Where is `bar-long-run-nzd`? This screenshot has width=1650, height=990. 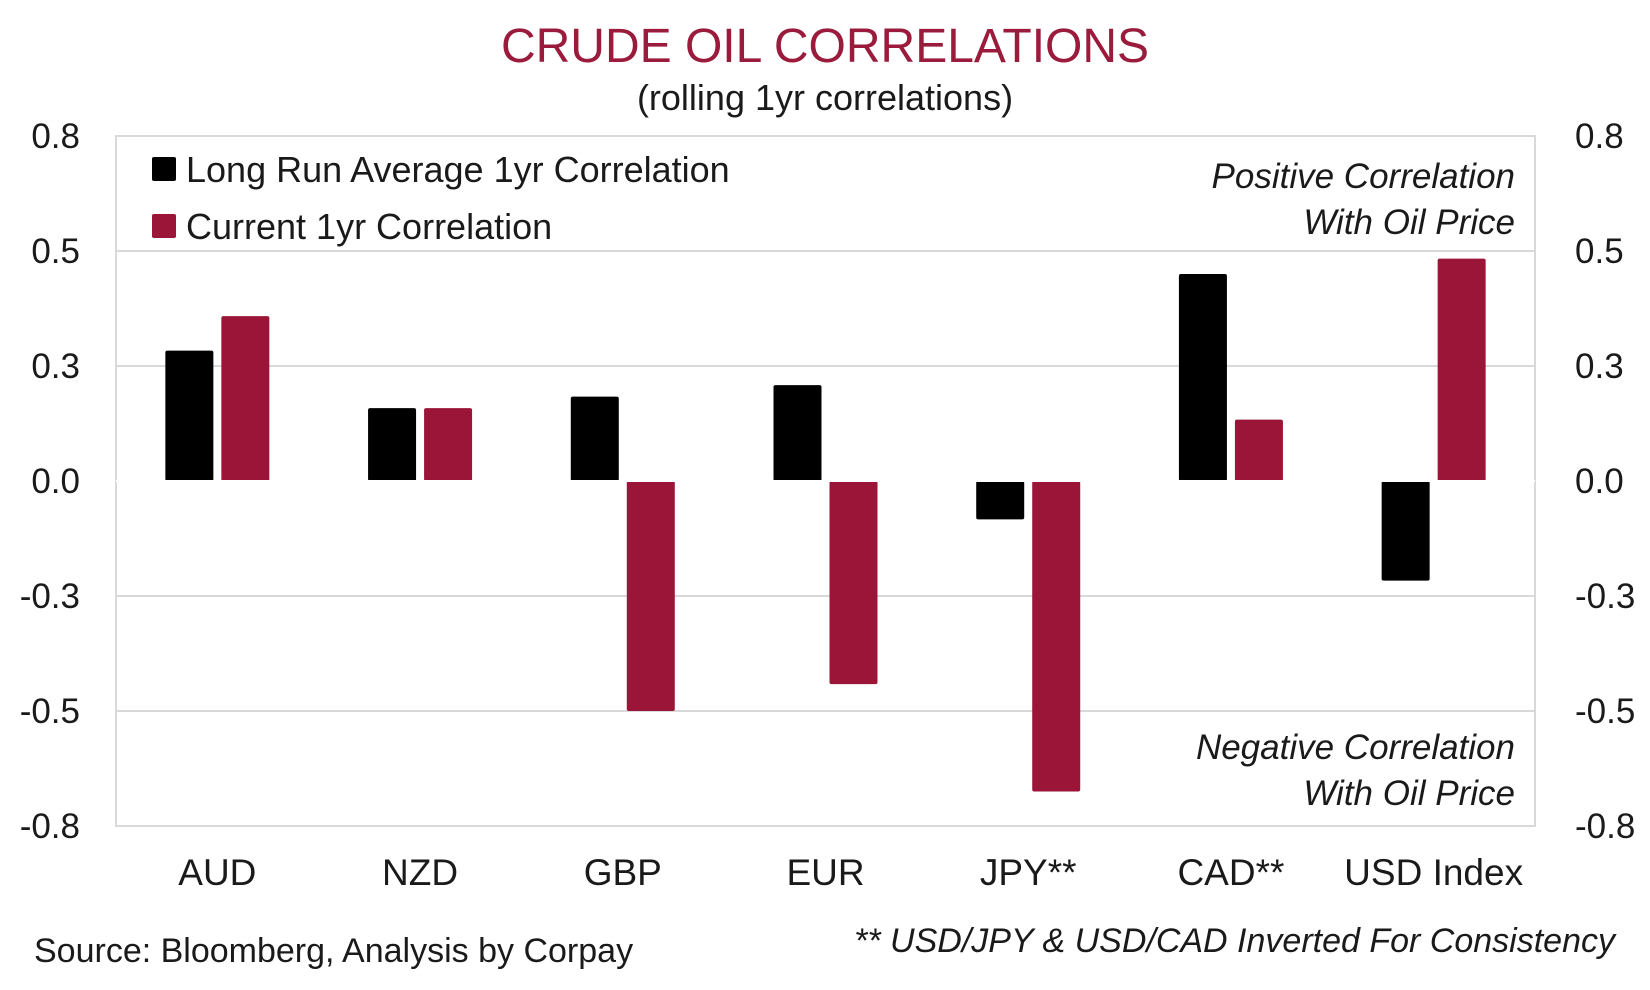
bar-long-run-nzd is located at coordinates (392, 444).